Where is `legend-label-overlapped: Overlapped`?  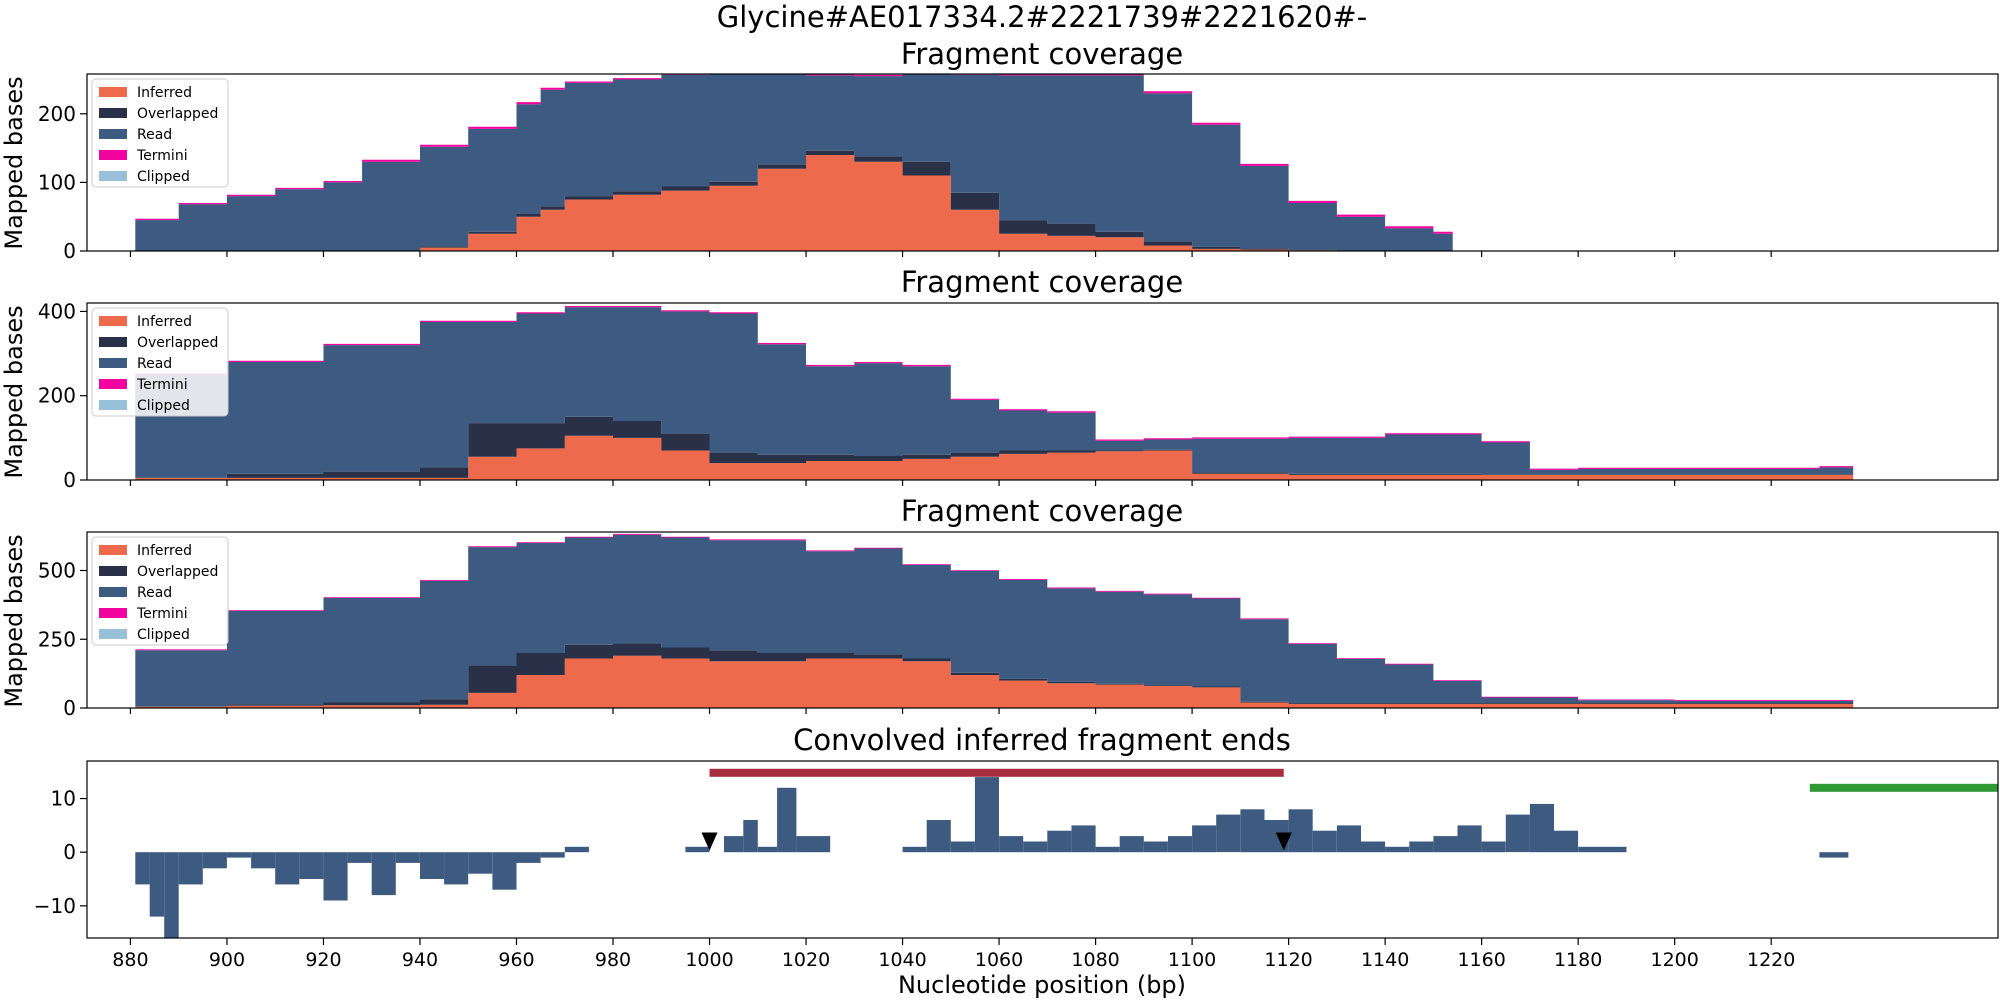
legend-label-overlapped: Overlapped is located at coordinates (177, 343).